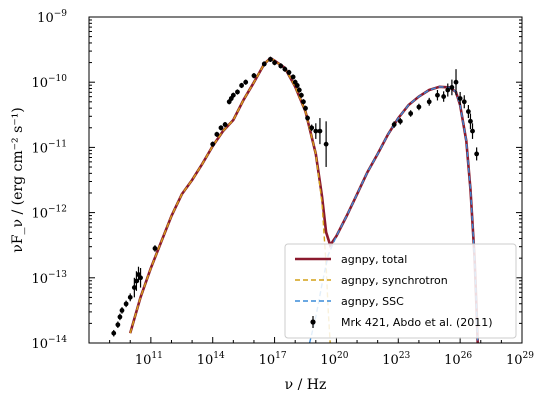 This screenshot has height=403, width=550. What do you see at coordinates (149, 359) in the screenshot?
I see `x-tick-label: 1011` at bounding box center [149, 359].